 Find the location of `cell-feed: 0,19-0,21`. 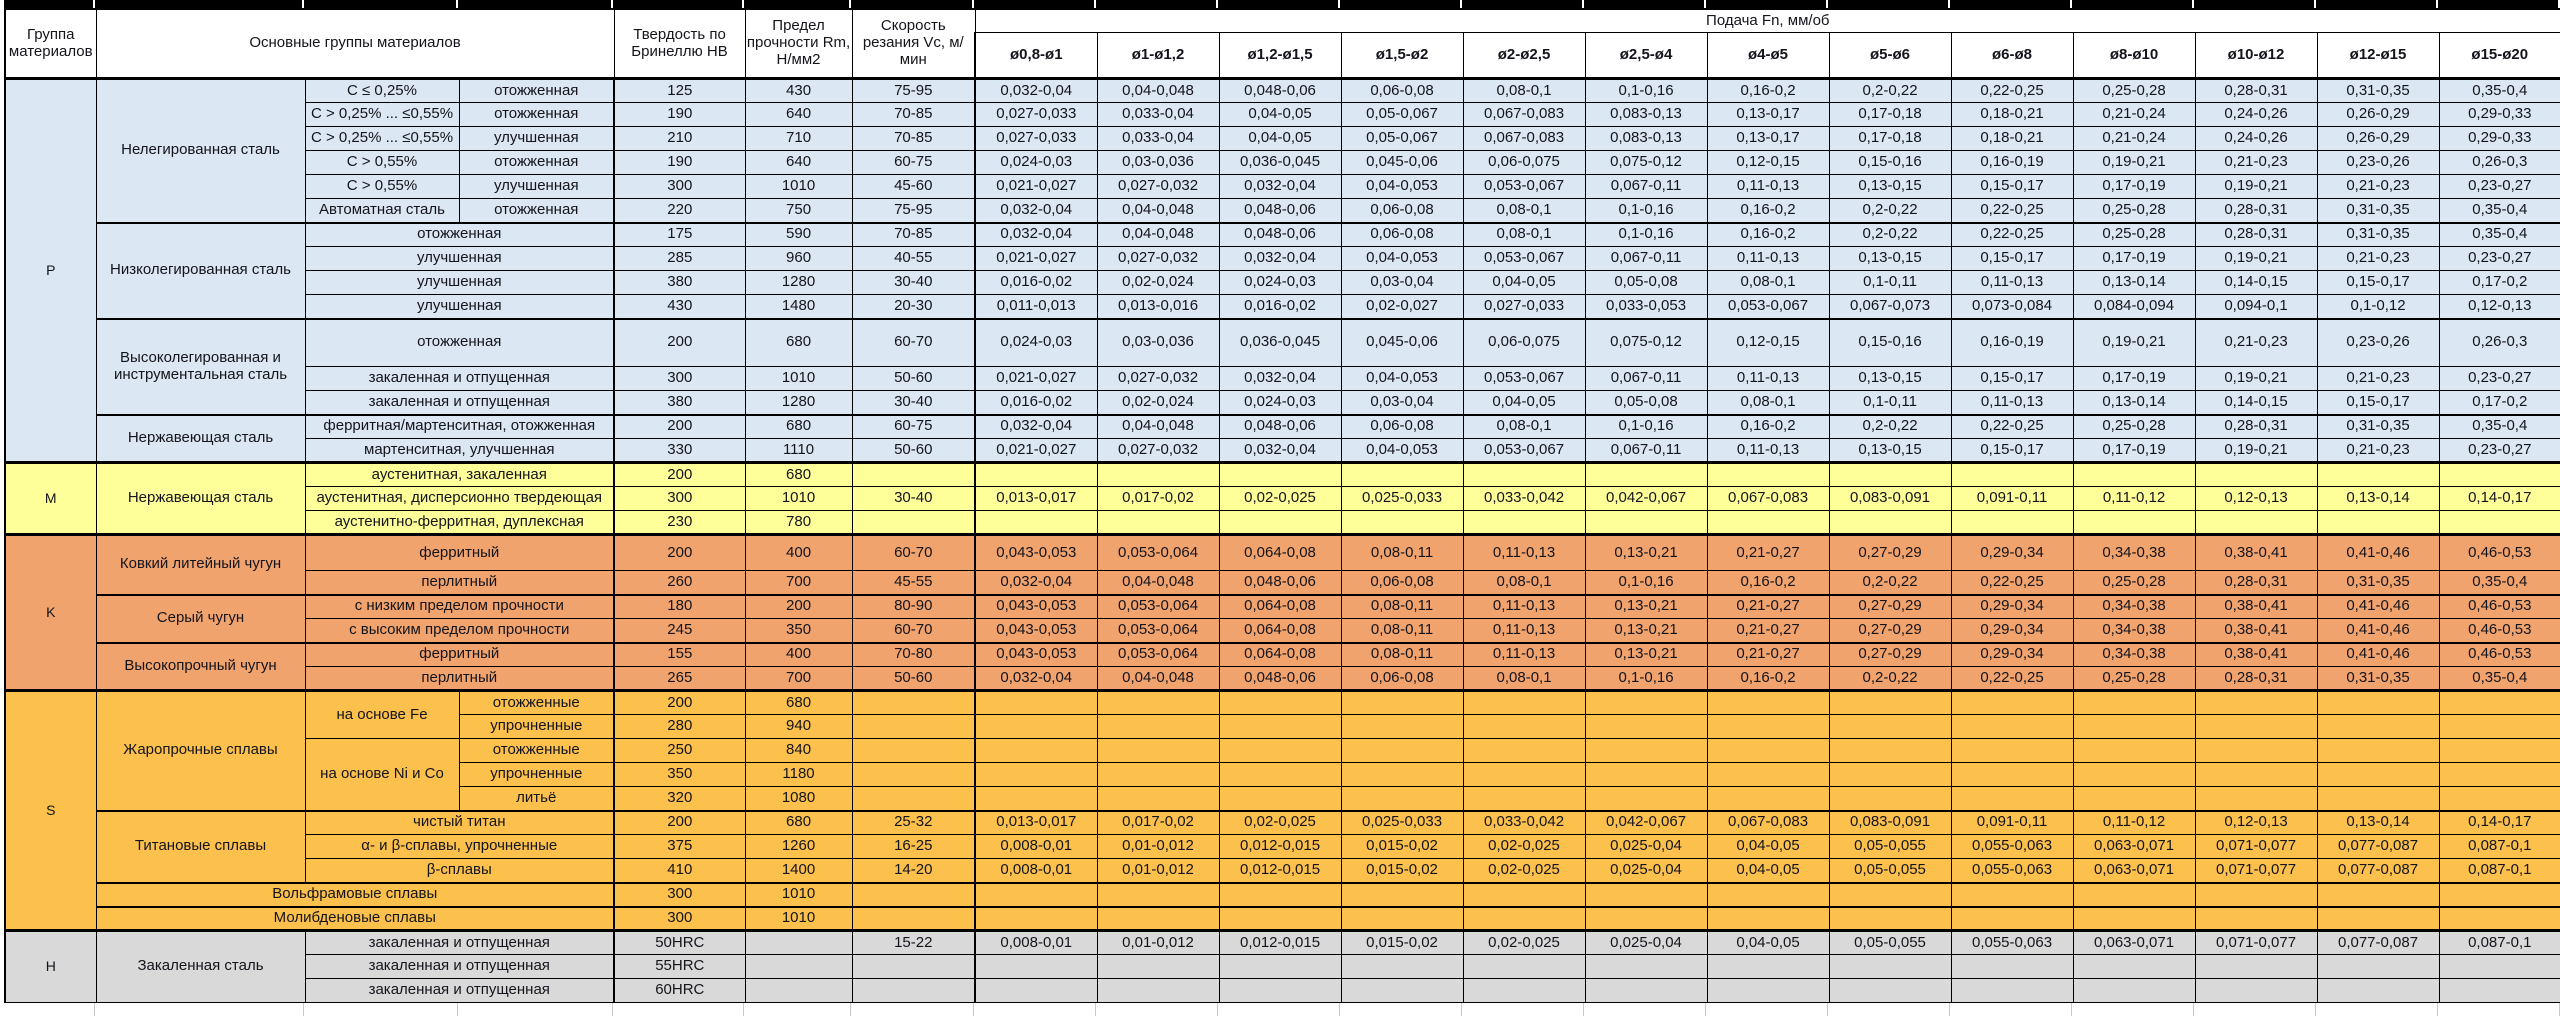

cell-feed: 0,19-0,21 is located at coordinates (2134, 342).